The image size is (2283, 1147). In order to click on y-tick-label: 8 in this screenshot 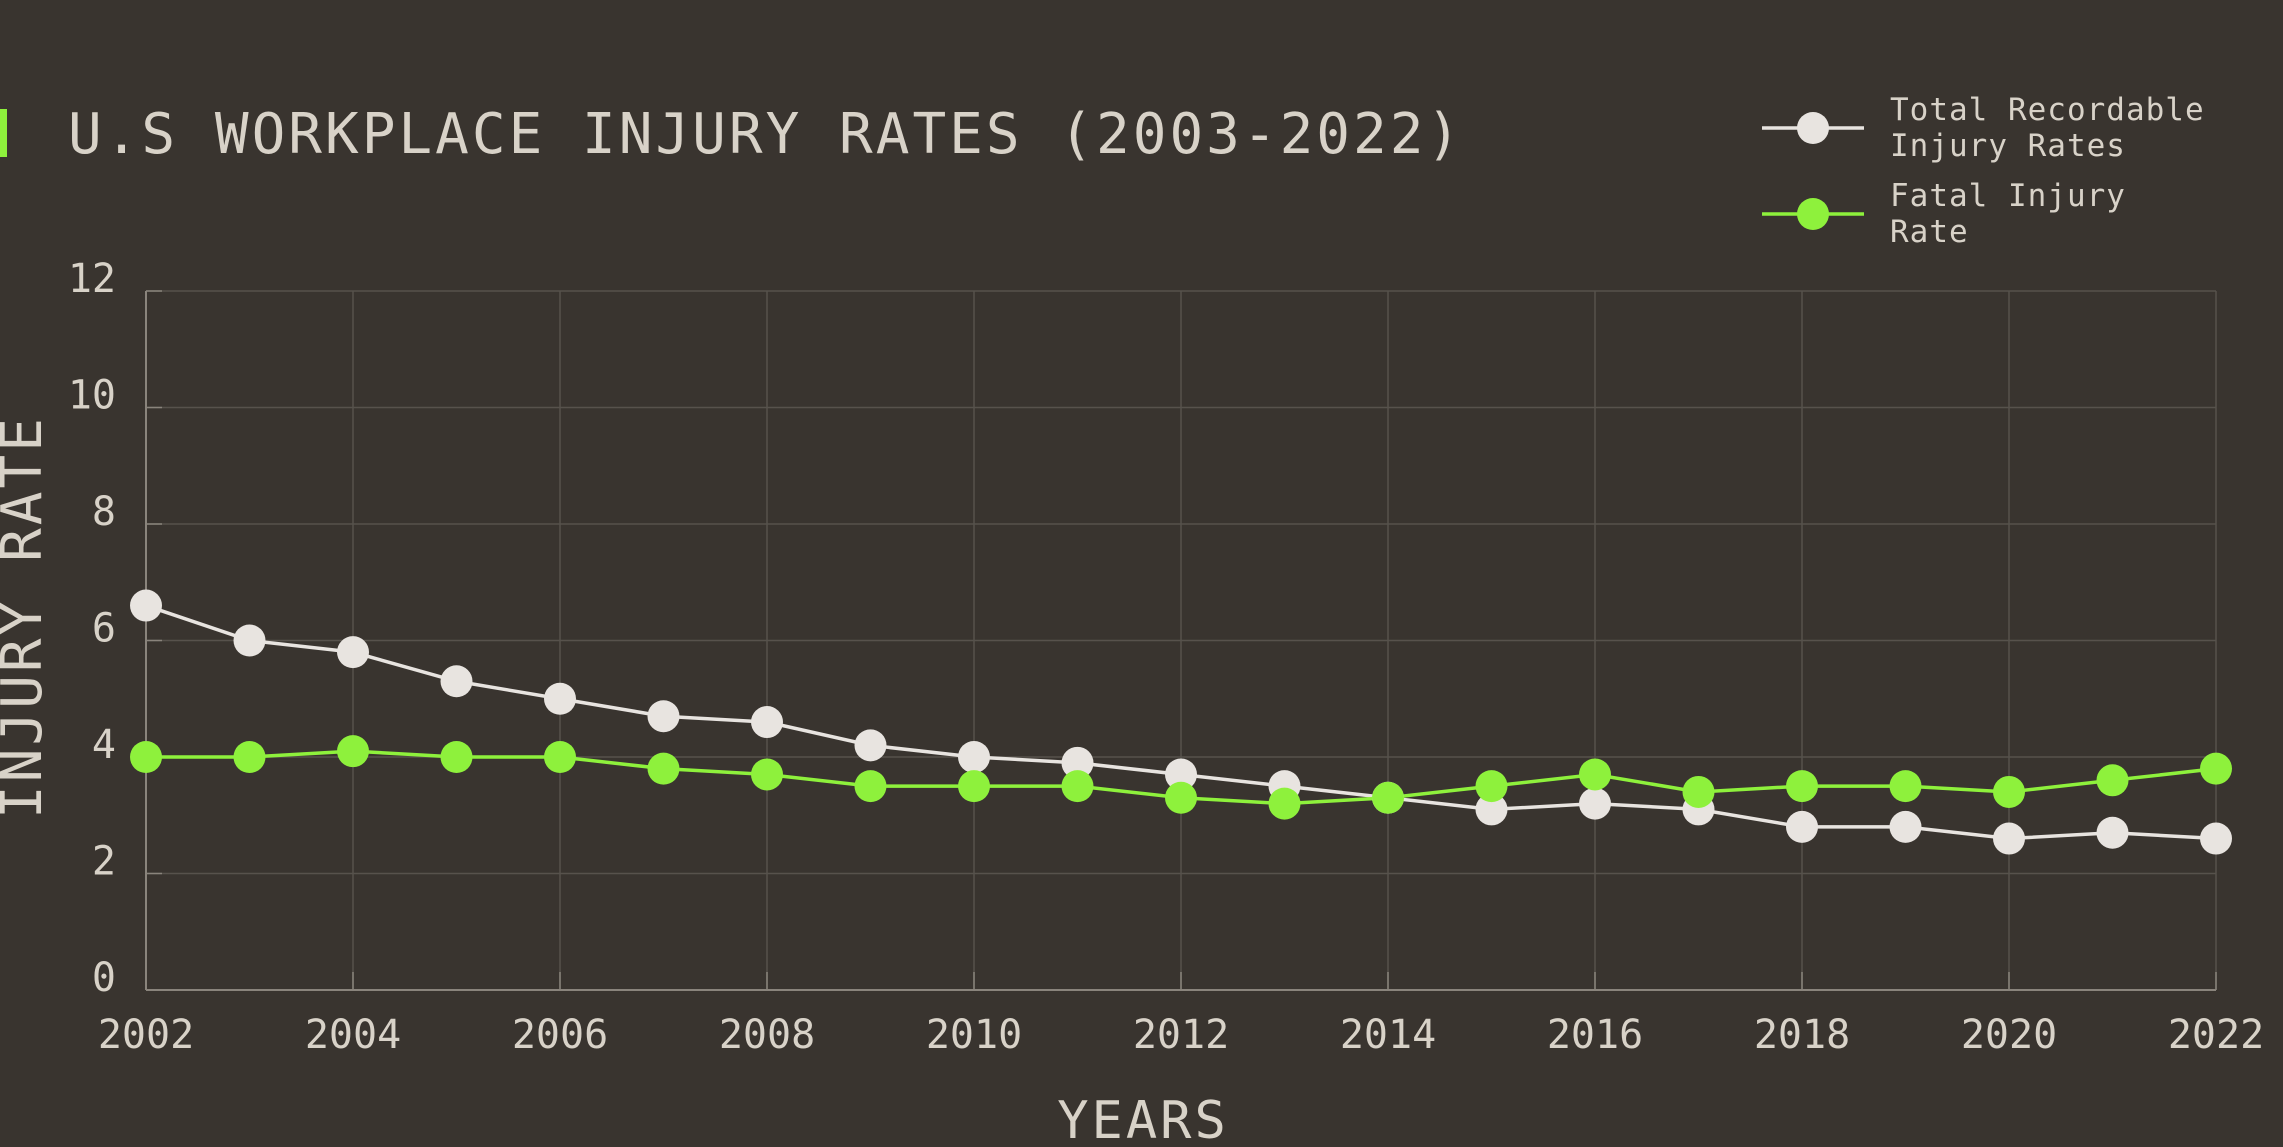, I will do `click(104, 512)`.